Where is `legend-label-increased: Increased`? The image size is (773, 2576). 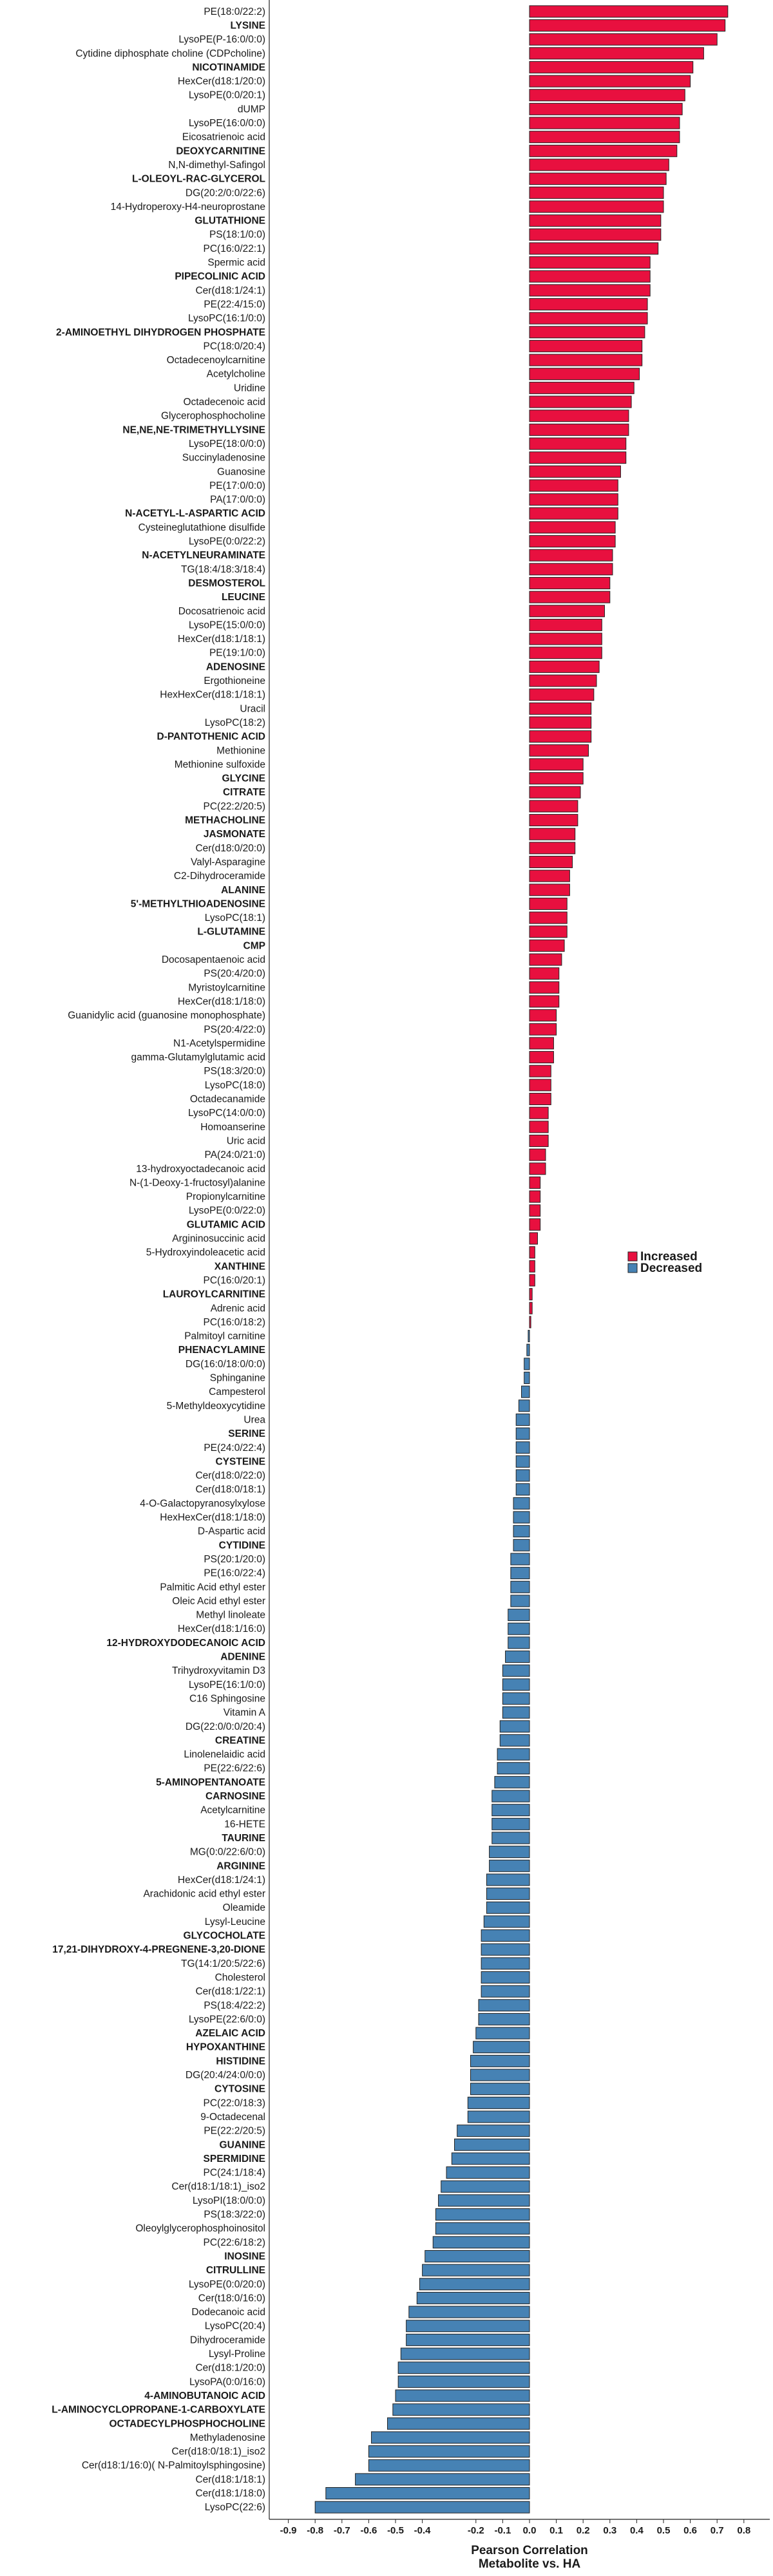 legend-label-increased: Increased is located at coordinates (669, 1257).